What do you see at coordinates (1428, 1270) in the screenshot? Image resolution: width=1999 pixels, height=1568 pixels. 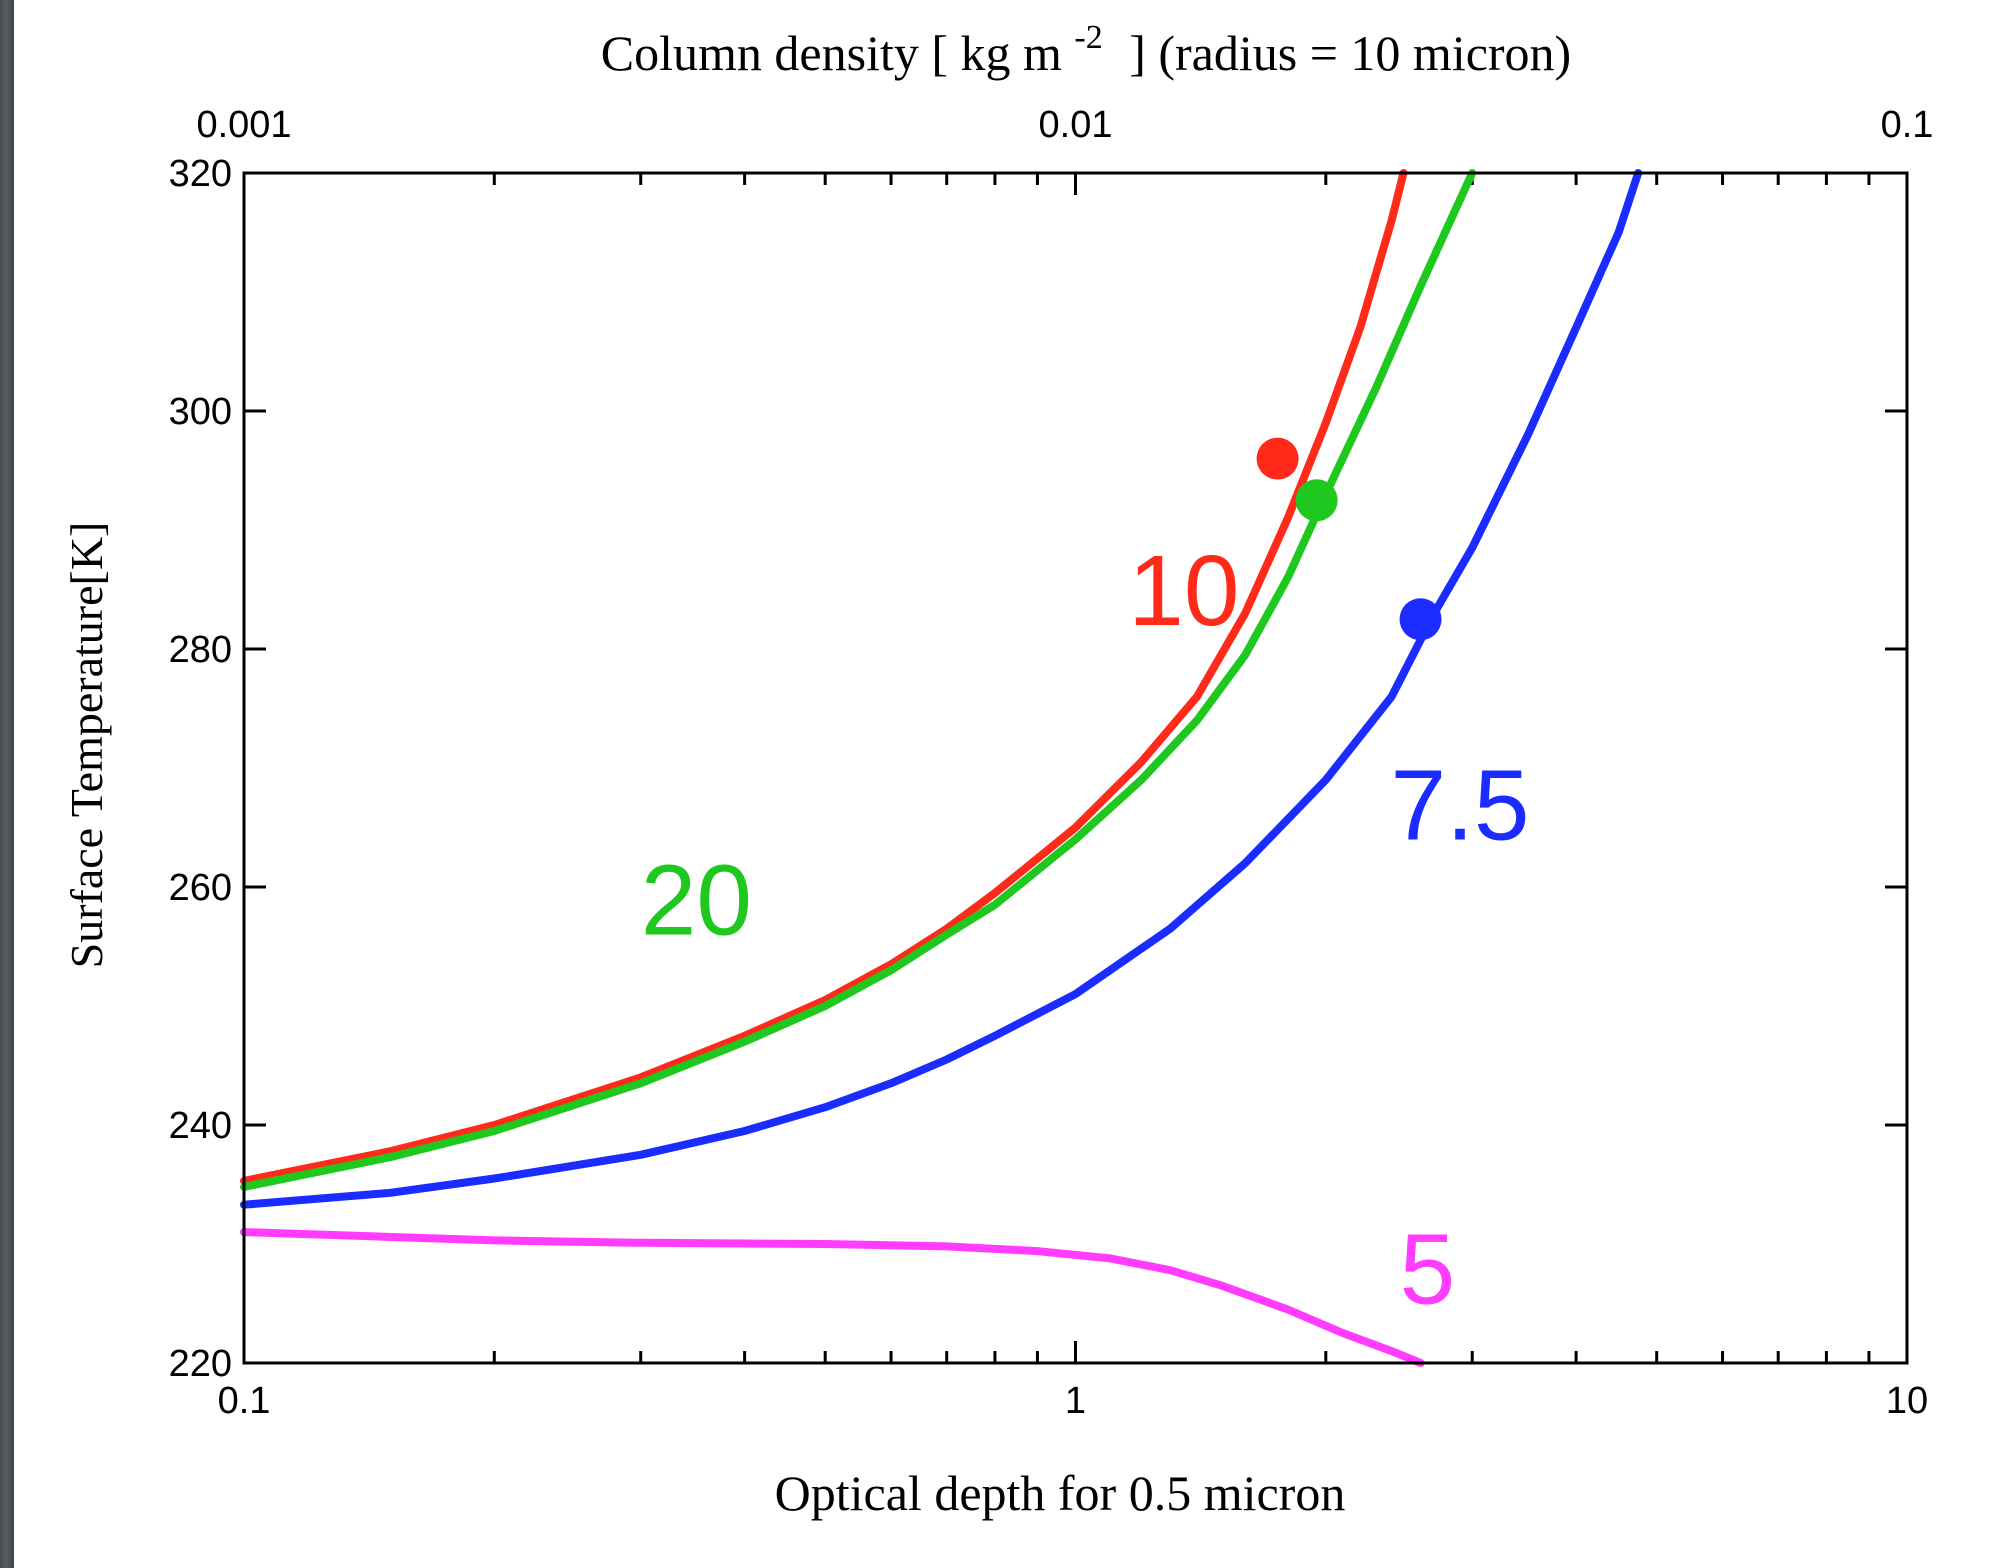 I see `series-label-3: 5` at bounding box center [1428, 1270].